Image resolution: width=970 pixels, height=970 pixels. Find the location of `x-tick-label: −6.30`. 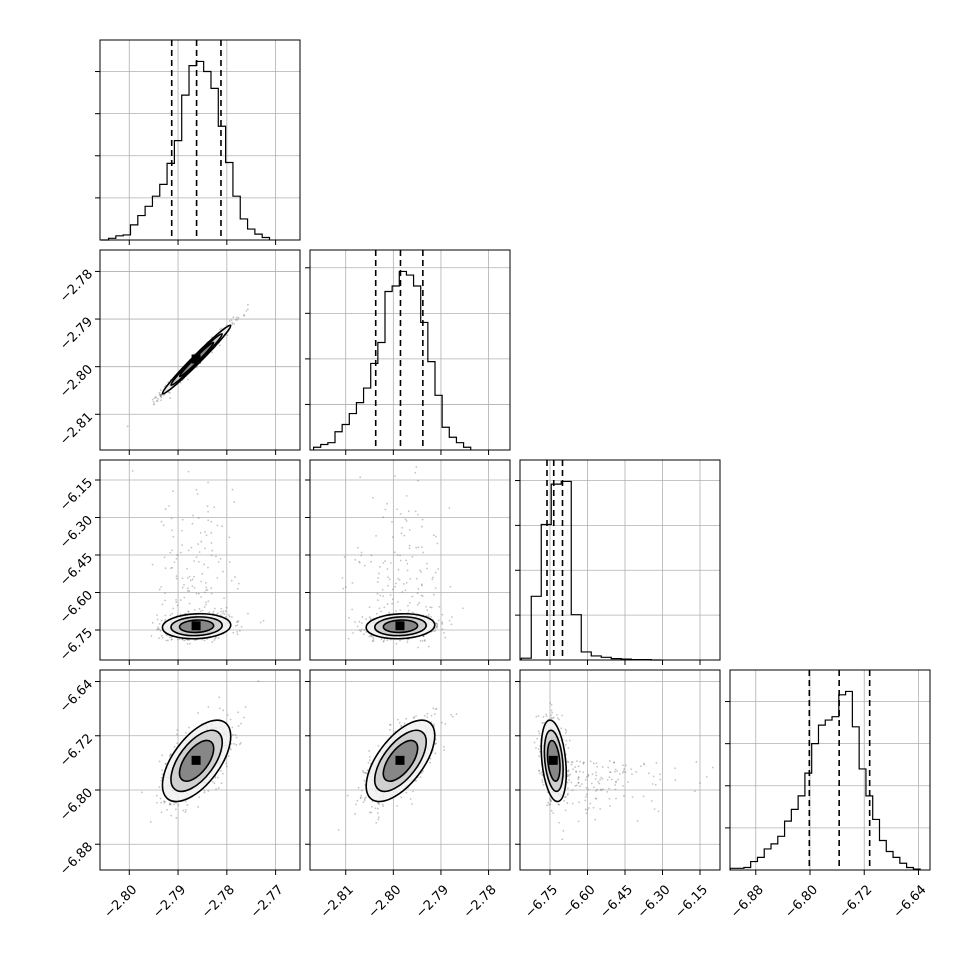

x-tick-label: −6.30 is located at coordinates (654, 901).